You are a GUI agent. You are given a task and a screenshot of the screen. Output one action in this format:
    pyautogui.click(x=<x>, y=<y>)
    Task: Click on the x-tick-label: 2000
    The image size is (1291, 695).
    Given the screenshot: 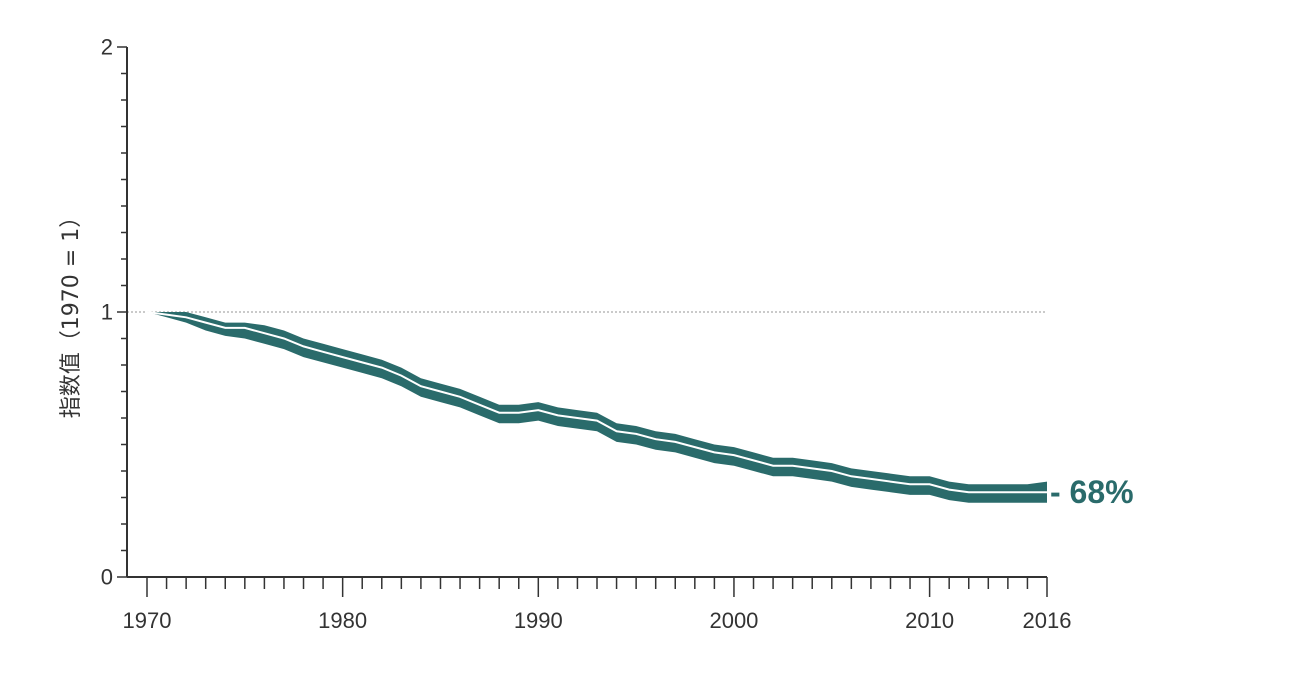 What is the action you would take?
    pyautogui.click(x=733, y=620)
    